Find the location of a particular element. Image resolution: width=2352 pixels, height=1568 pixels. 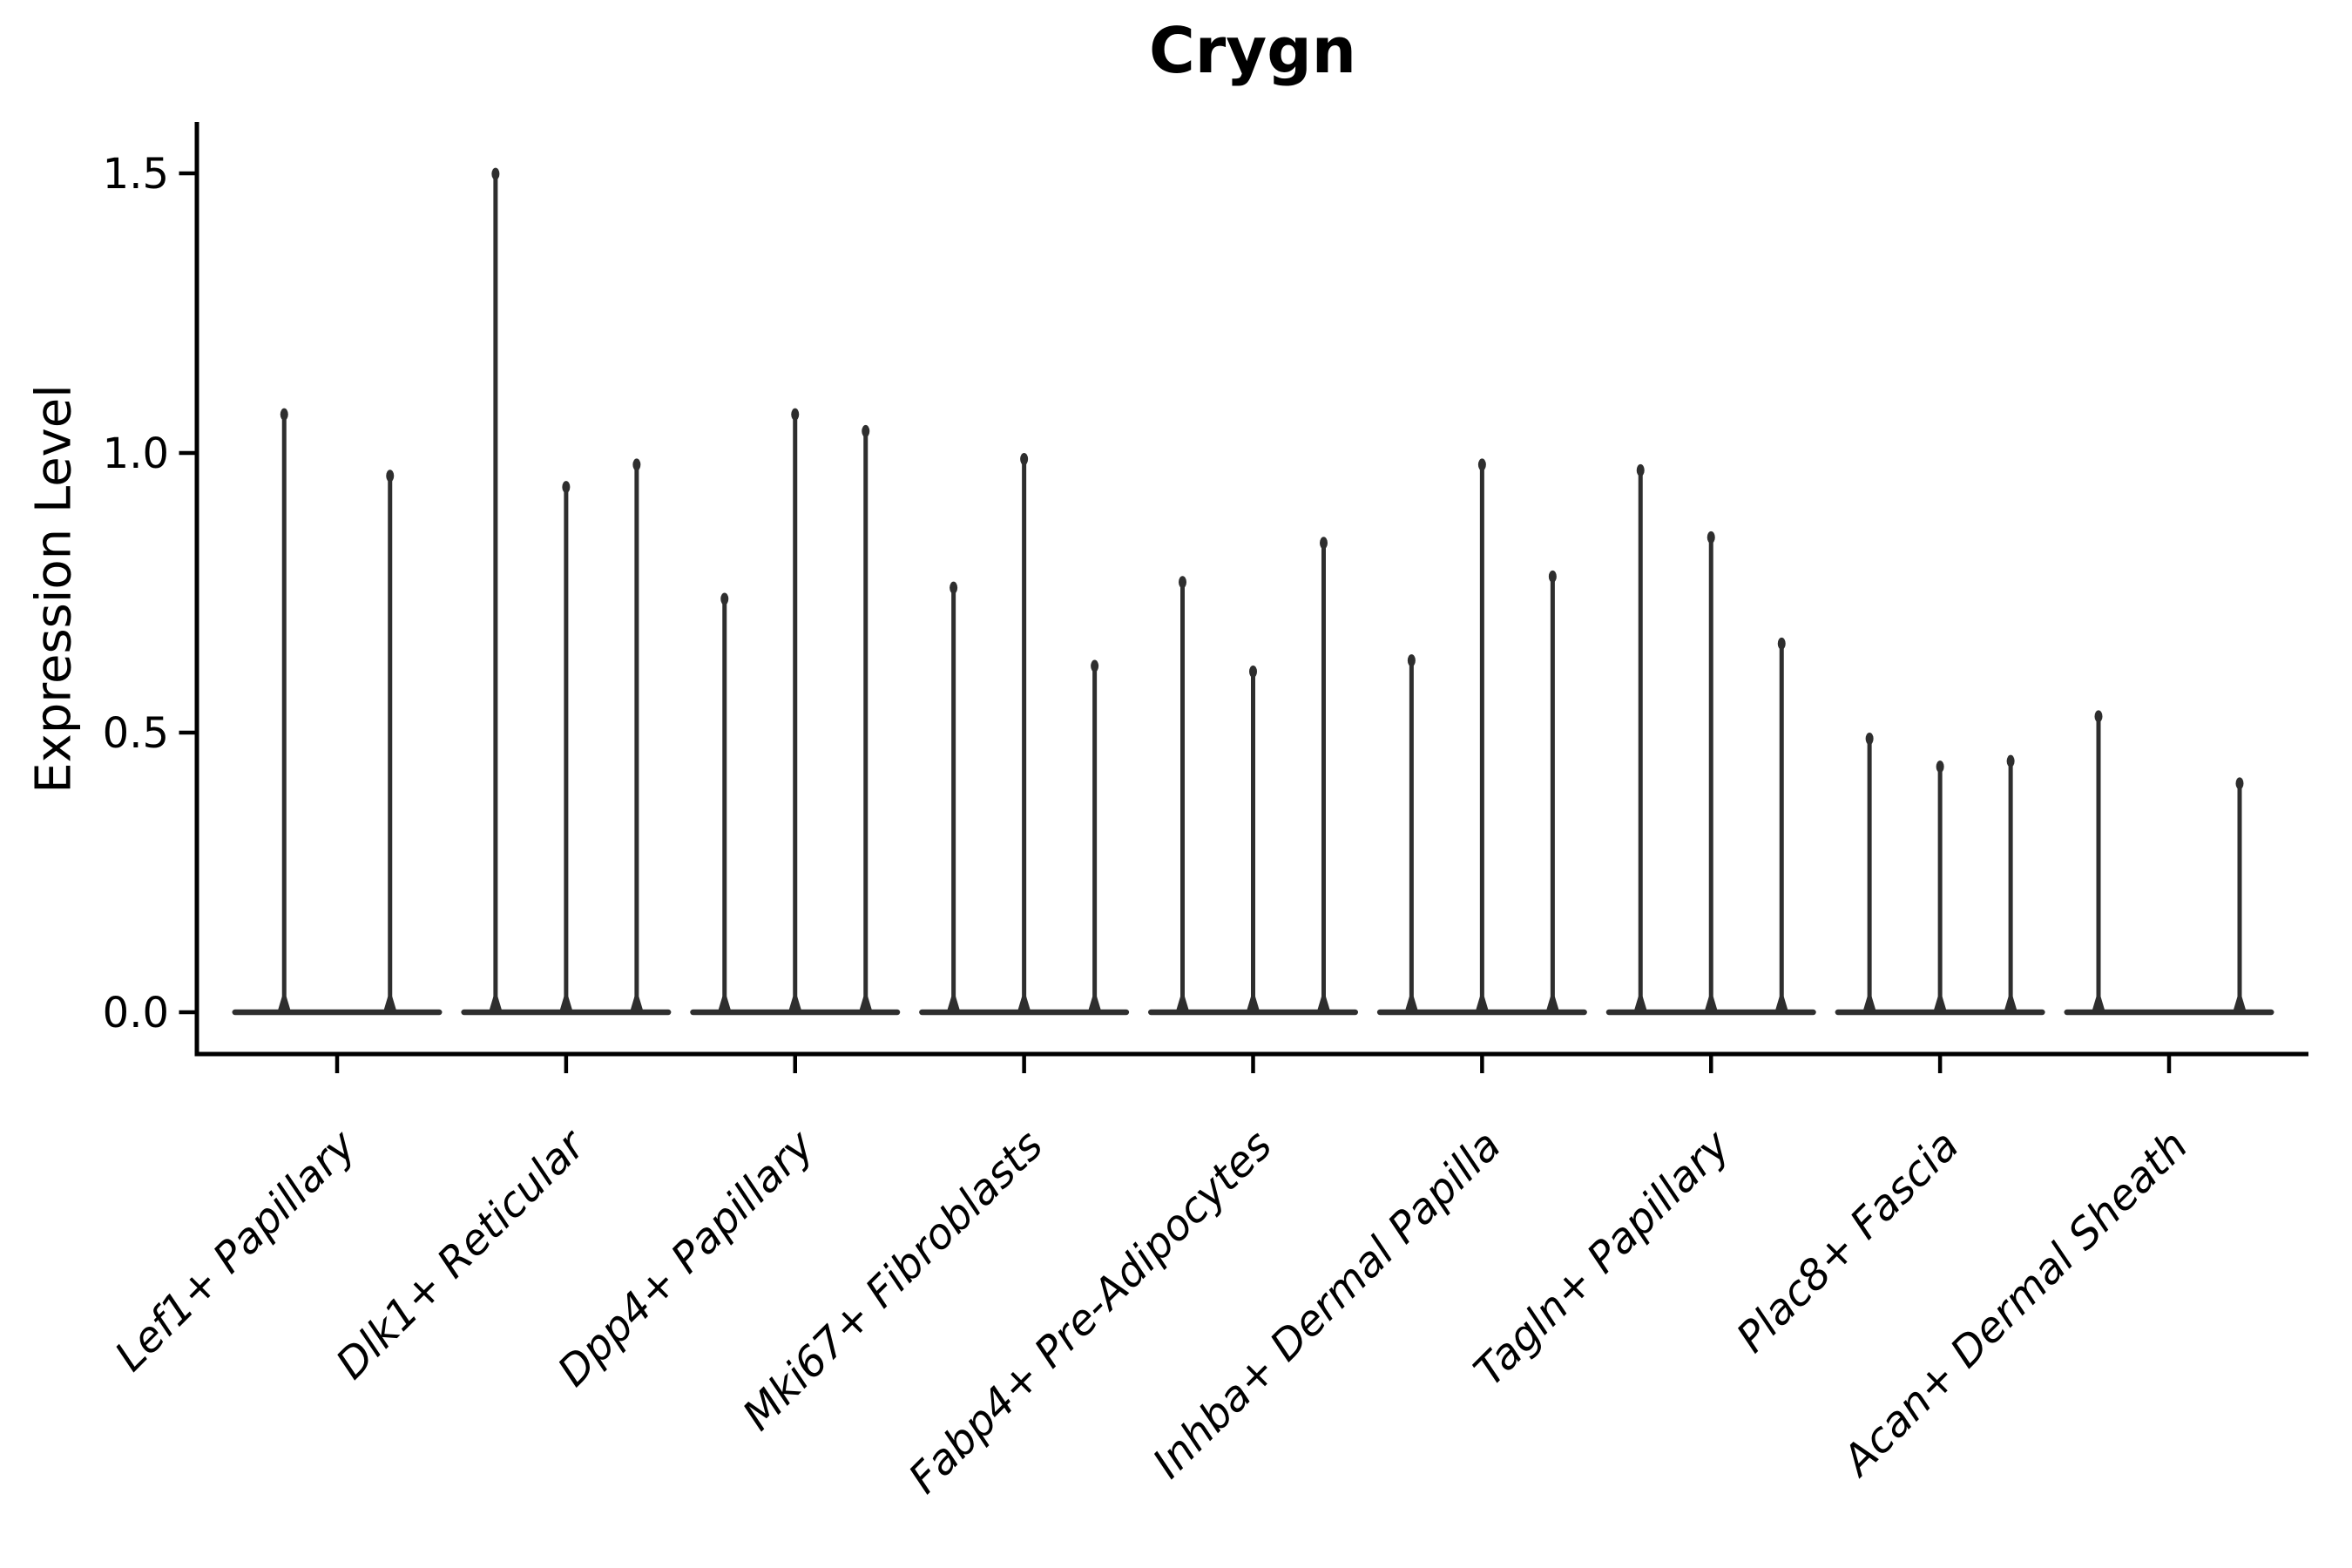

y-tick-label: 0.5 is located at coordinates (136, 733).